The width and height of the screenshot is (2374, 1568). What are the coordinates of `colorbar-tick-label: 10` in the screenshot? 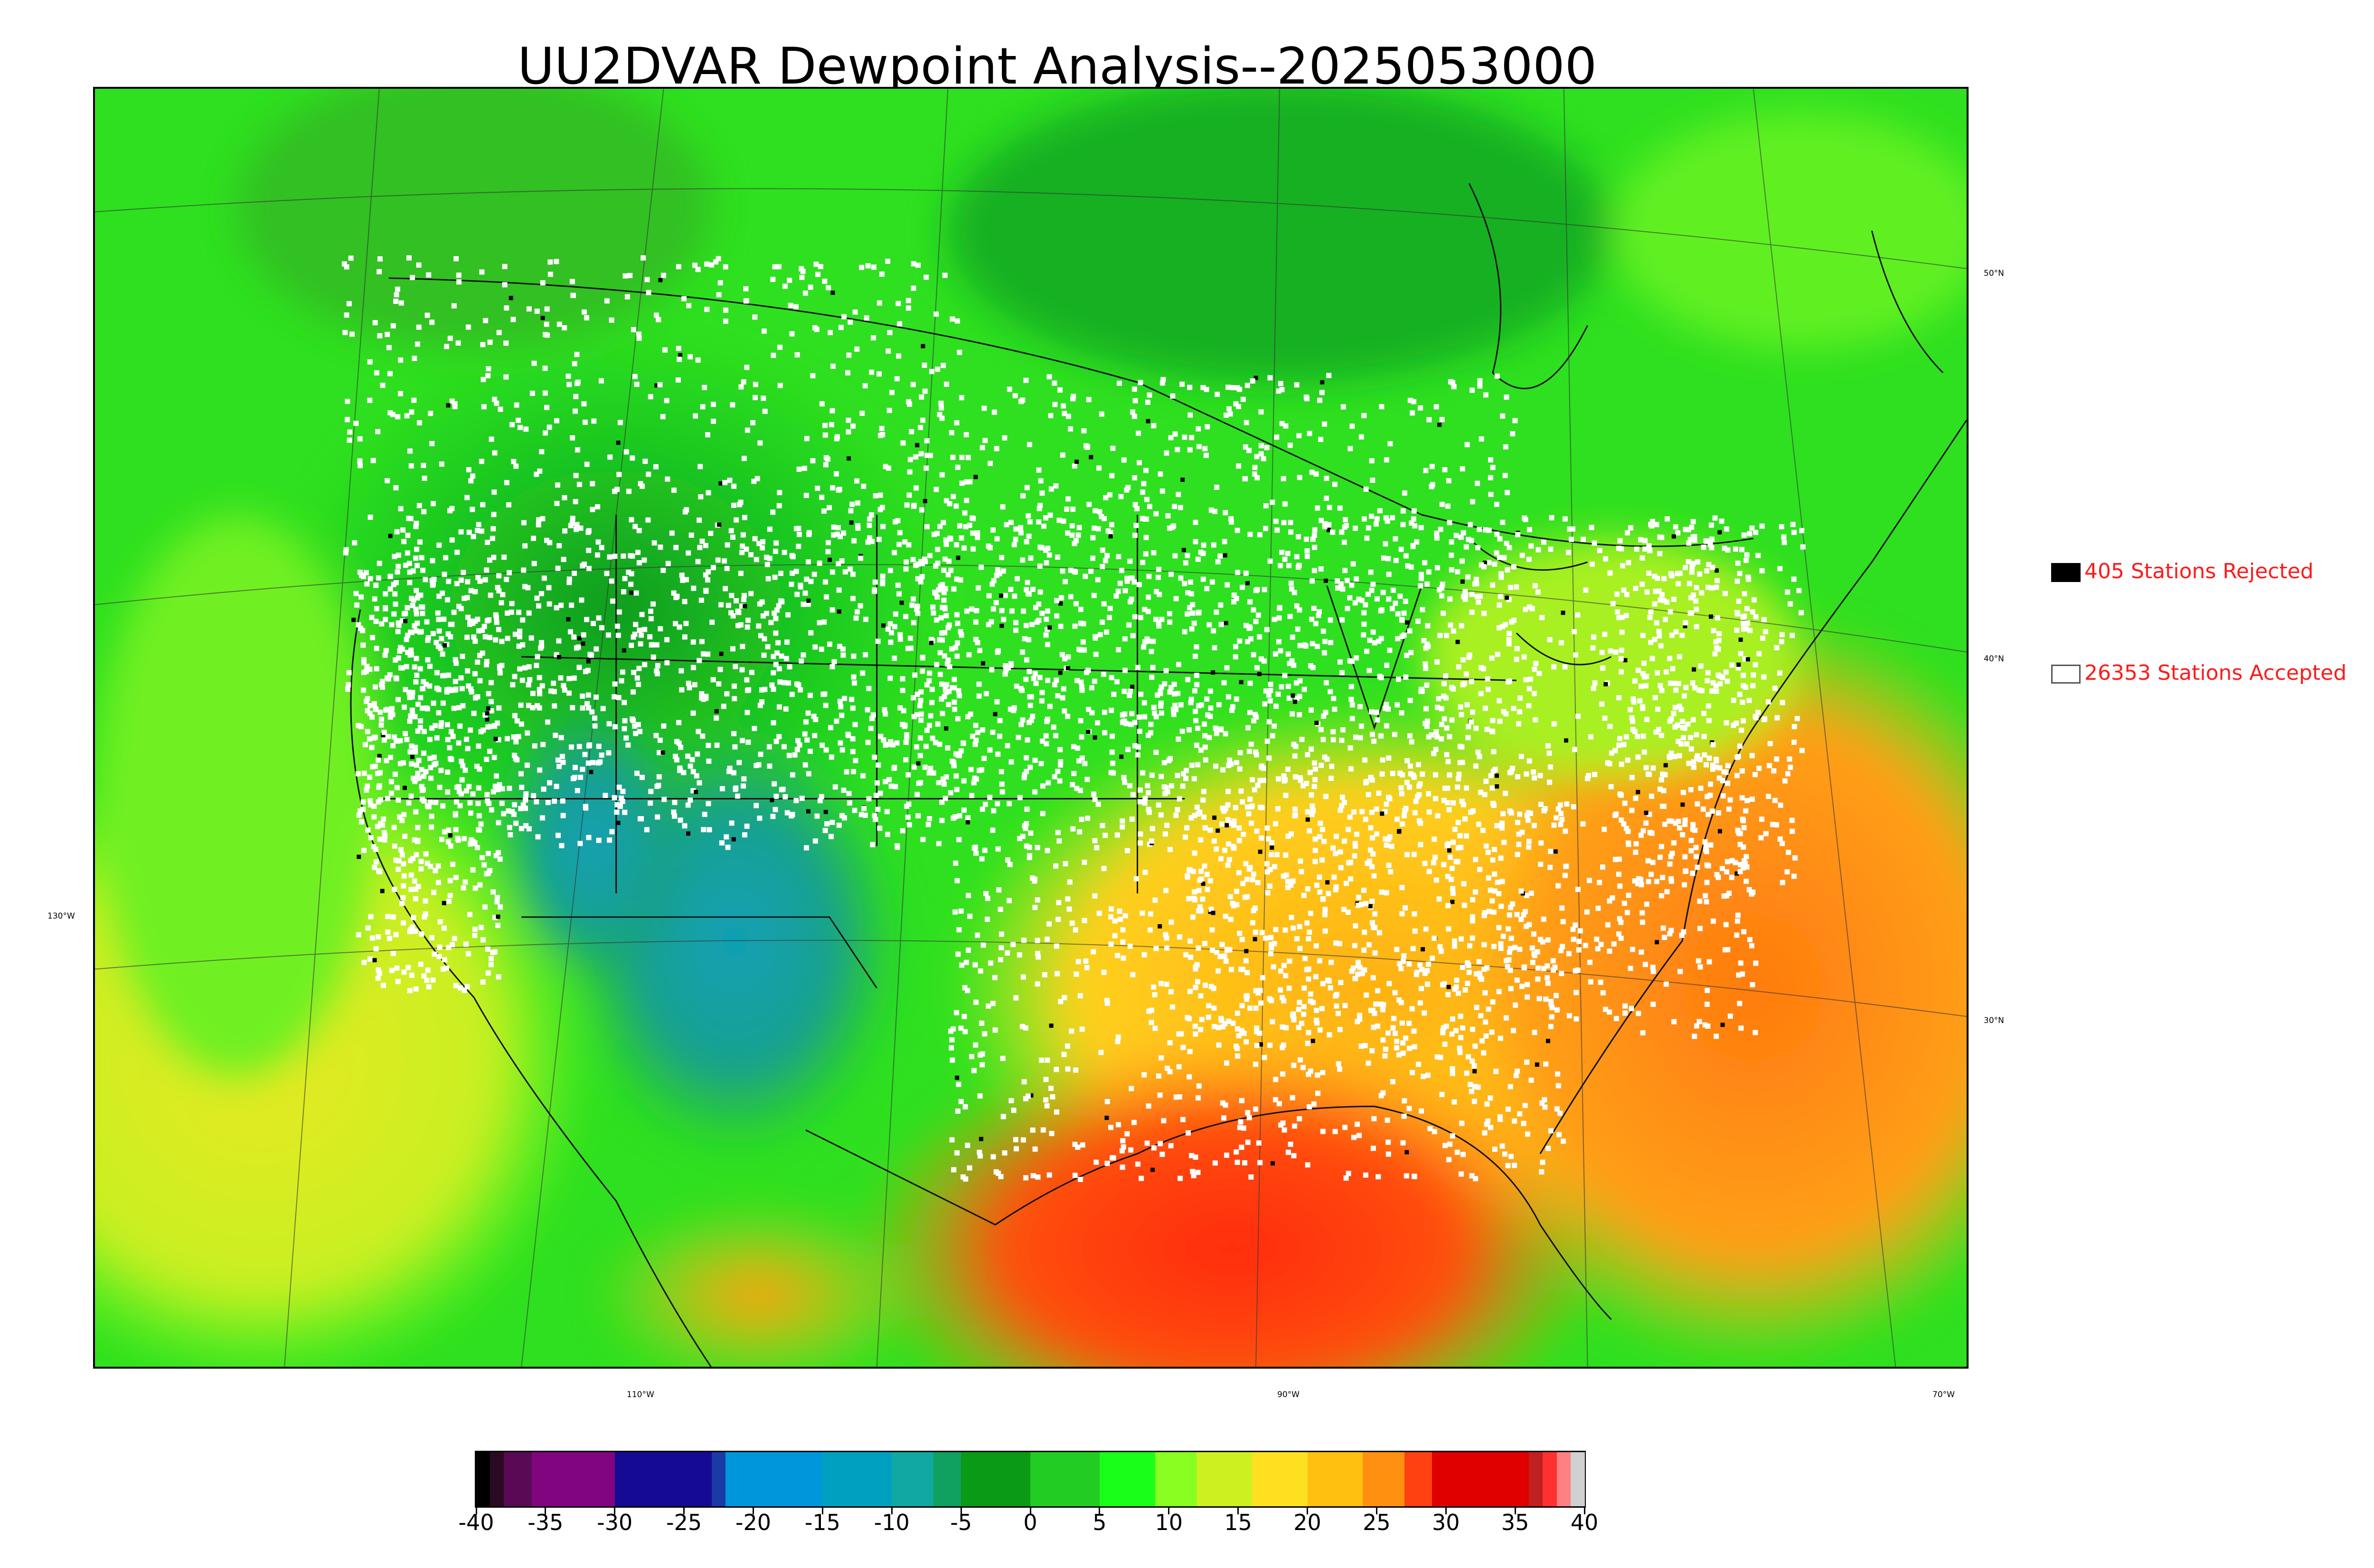 It's located at (1169, 1522).